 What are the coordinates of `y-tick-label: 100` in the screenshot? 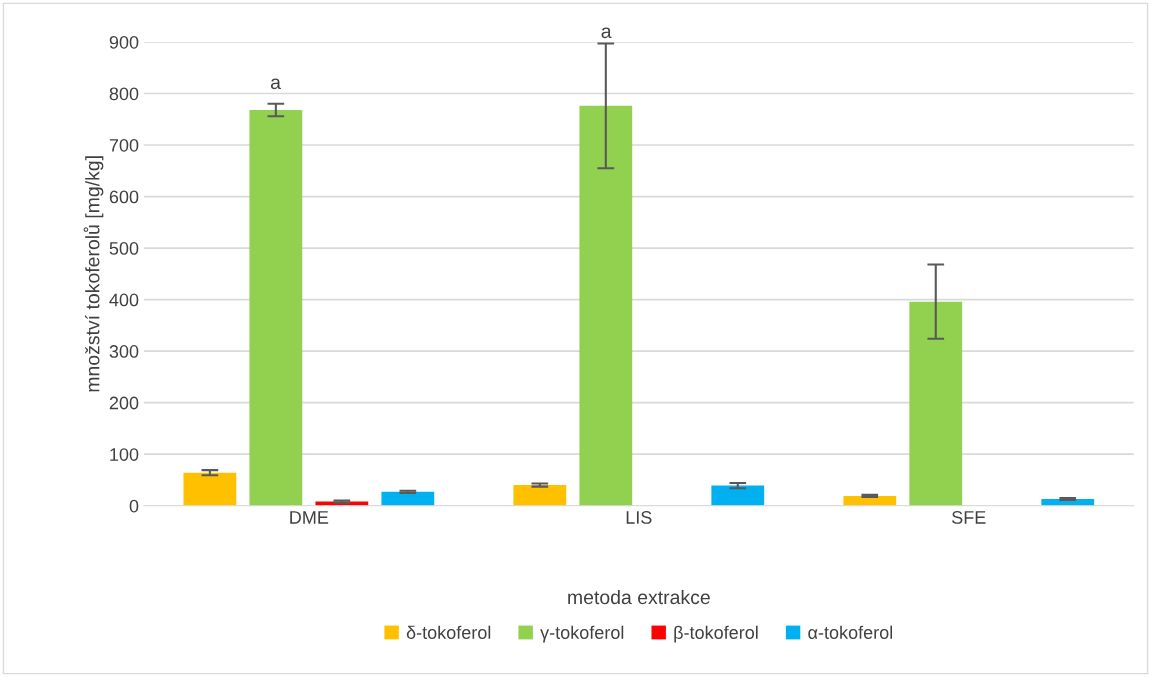 It's located at (124, 454).